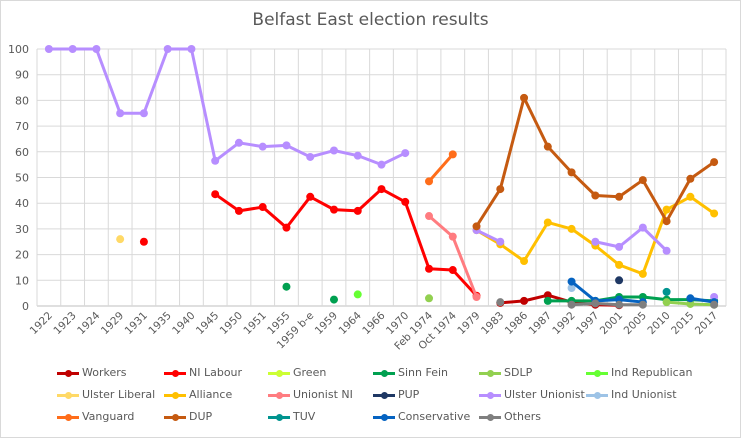 Image resolution: width=741 pixels, height=438 pixels. I want to click on x-tick-label: 2001, so click(611, 323).